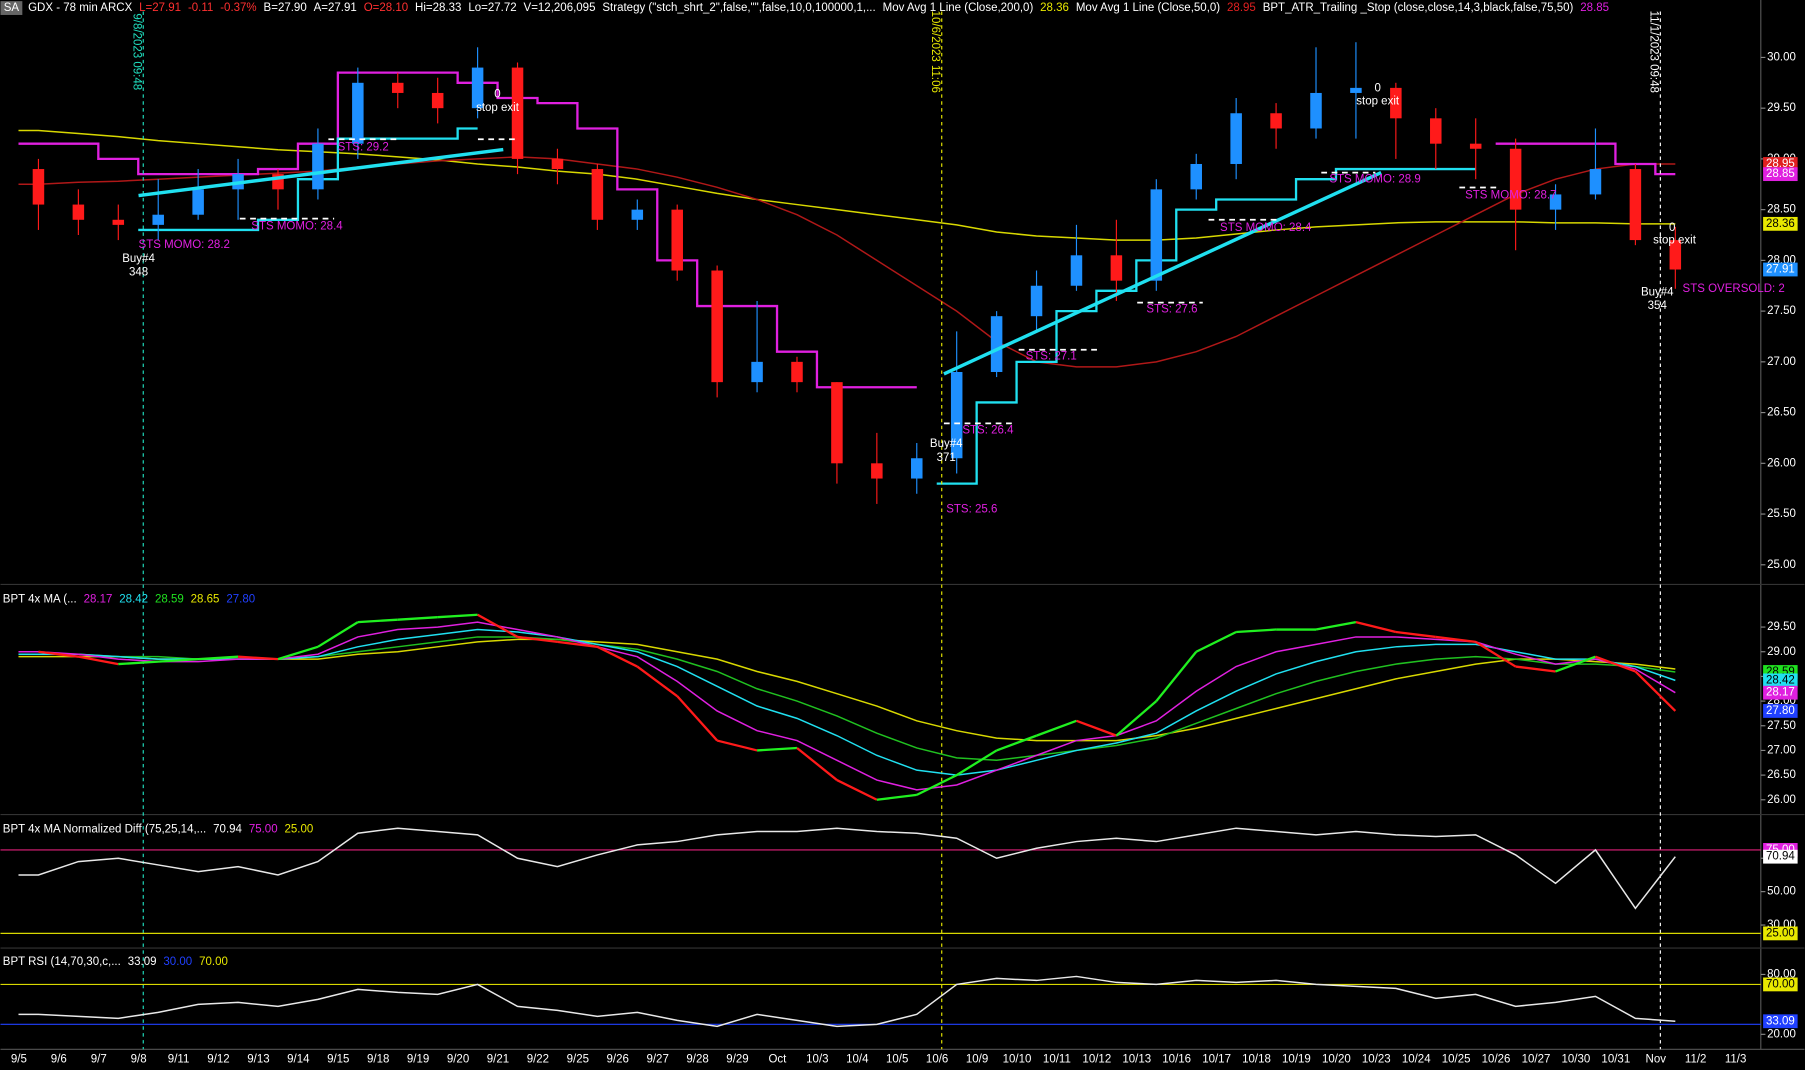 The height and width of the screenshot is (1070, 1805). I want to click on header-text: 28.59, so click(169, 599).